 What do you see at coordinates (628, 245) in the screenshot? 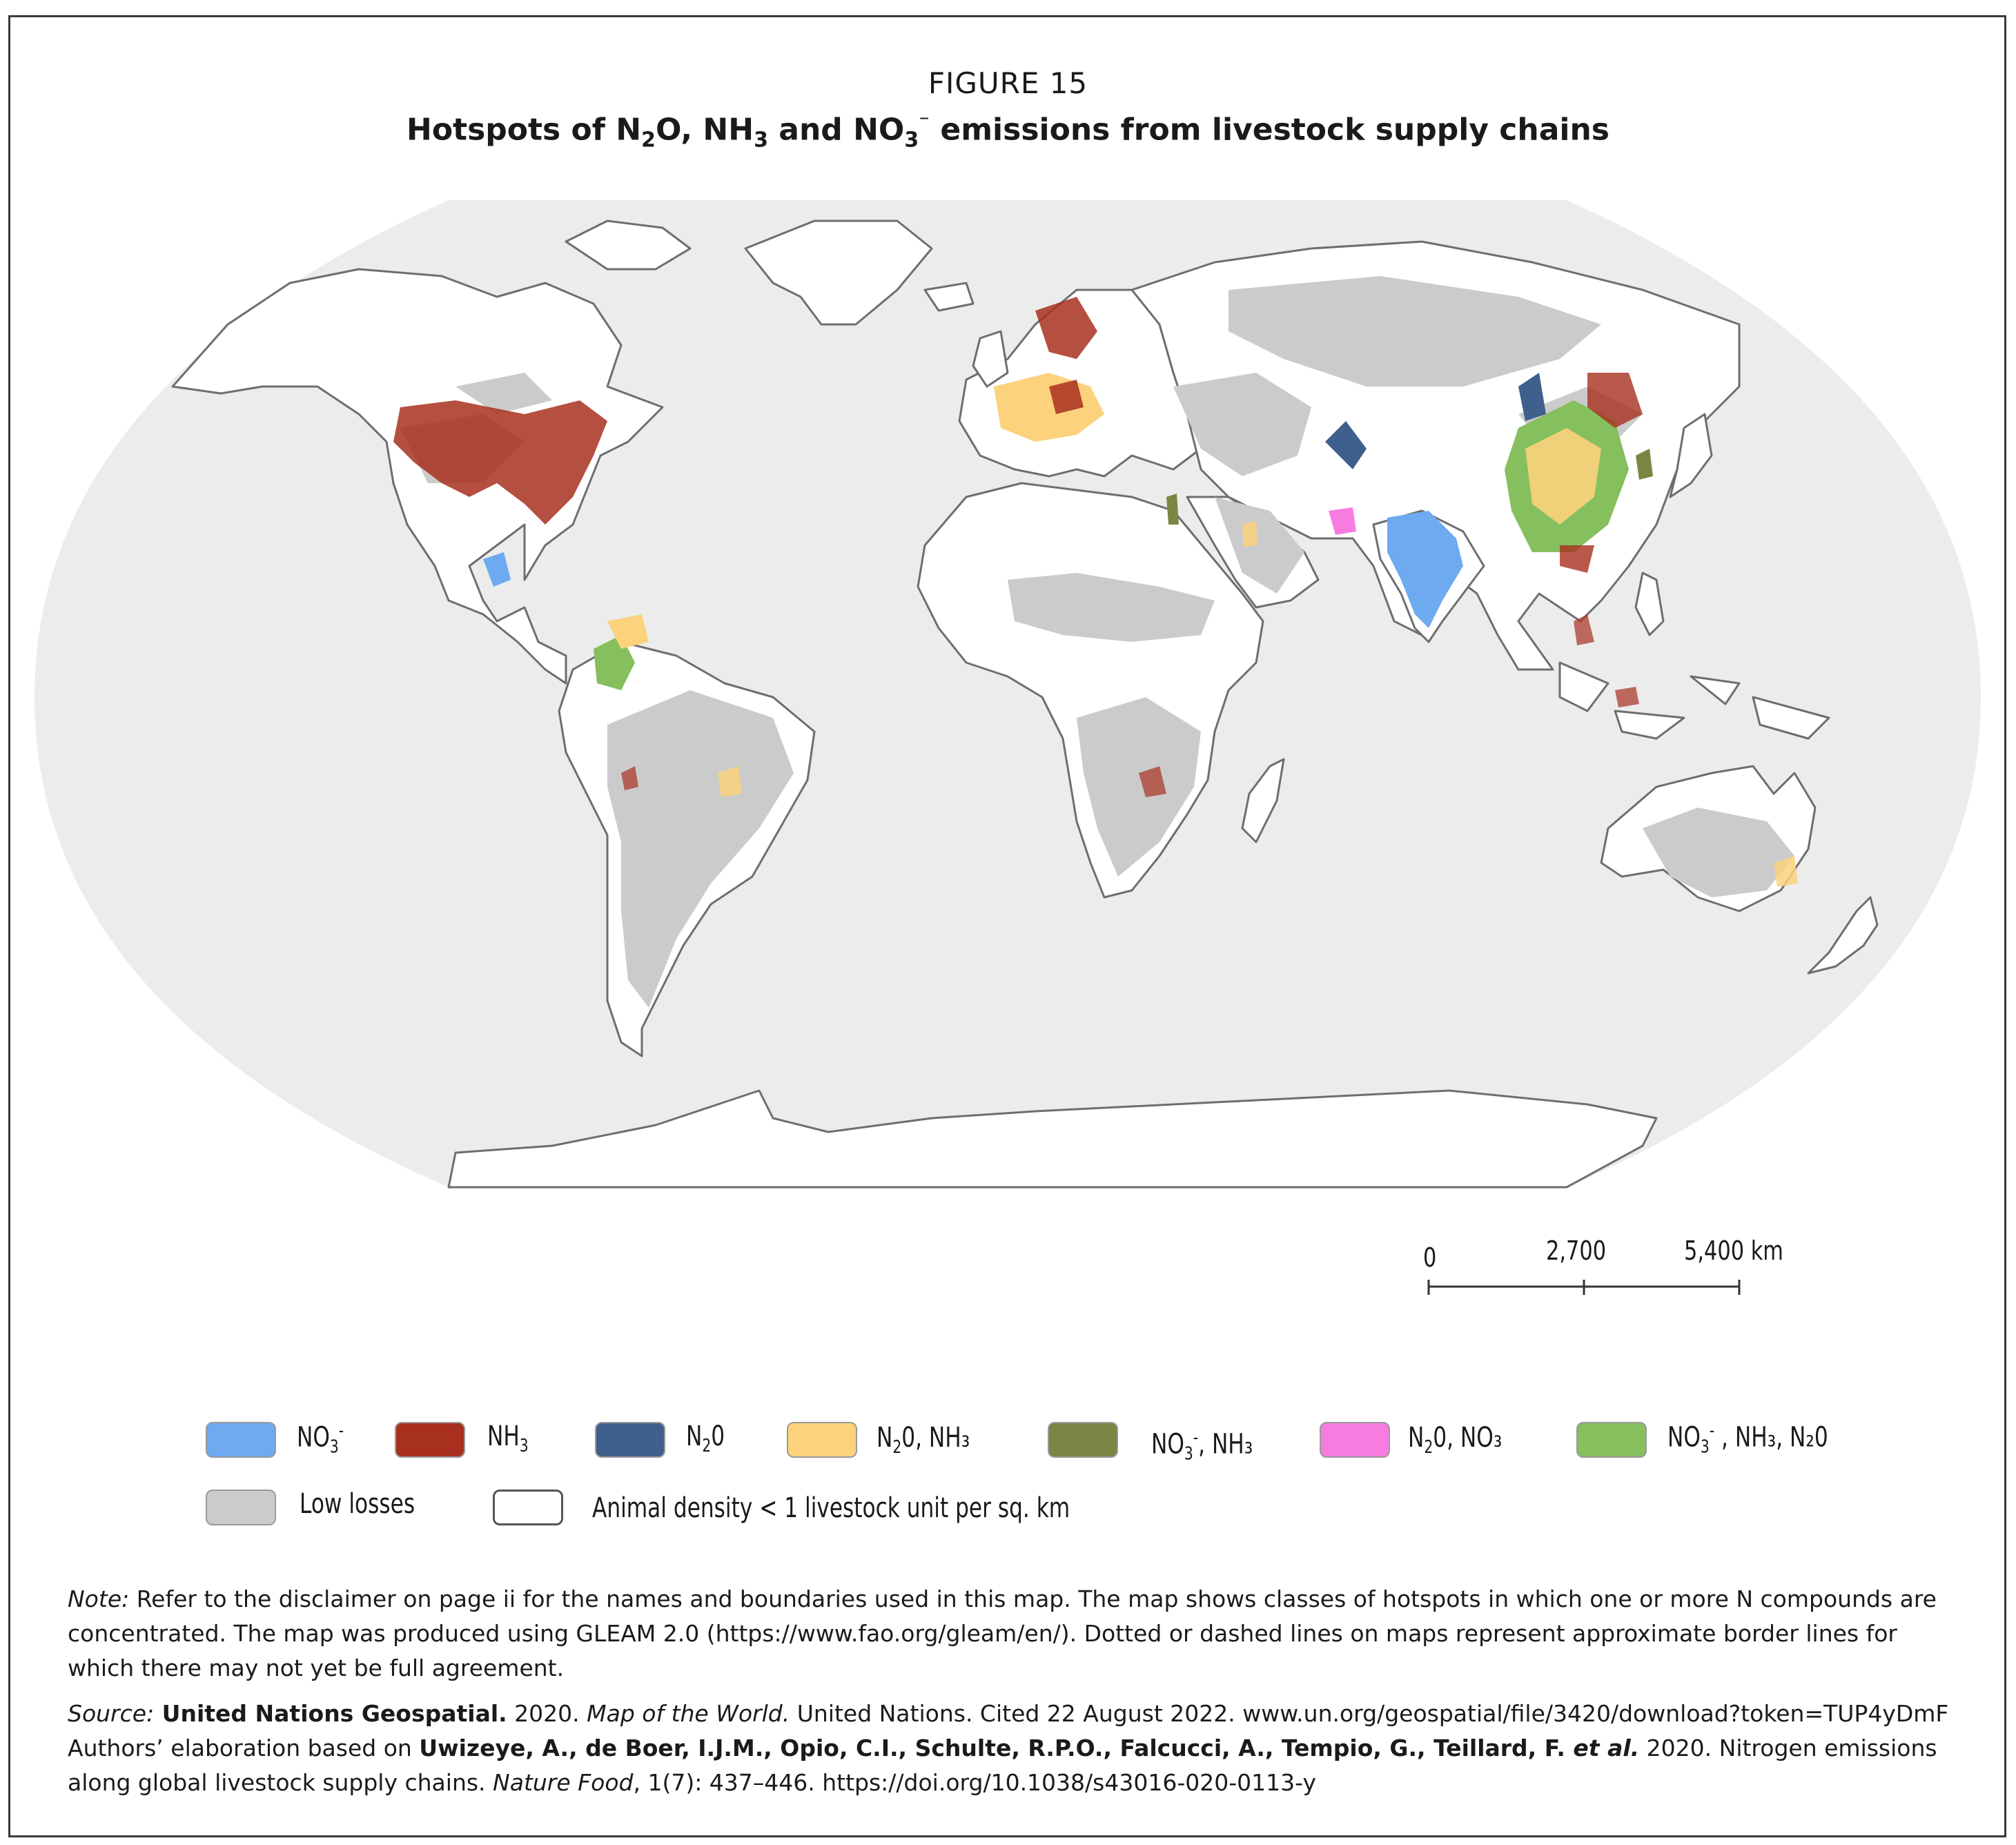
I see `arctic-islands` at bounding box center [628, 245].